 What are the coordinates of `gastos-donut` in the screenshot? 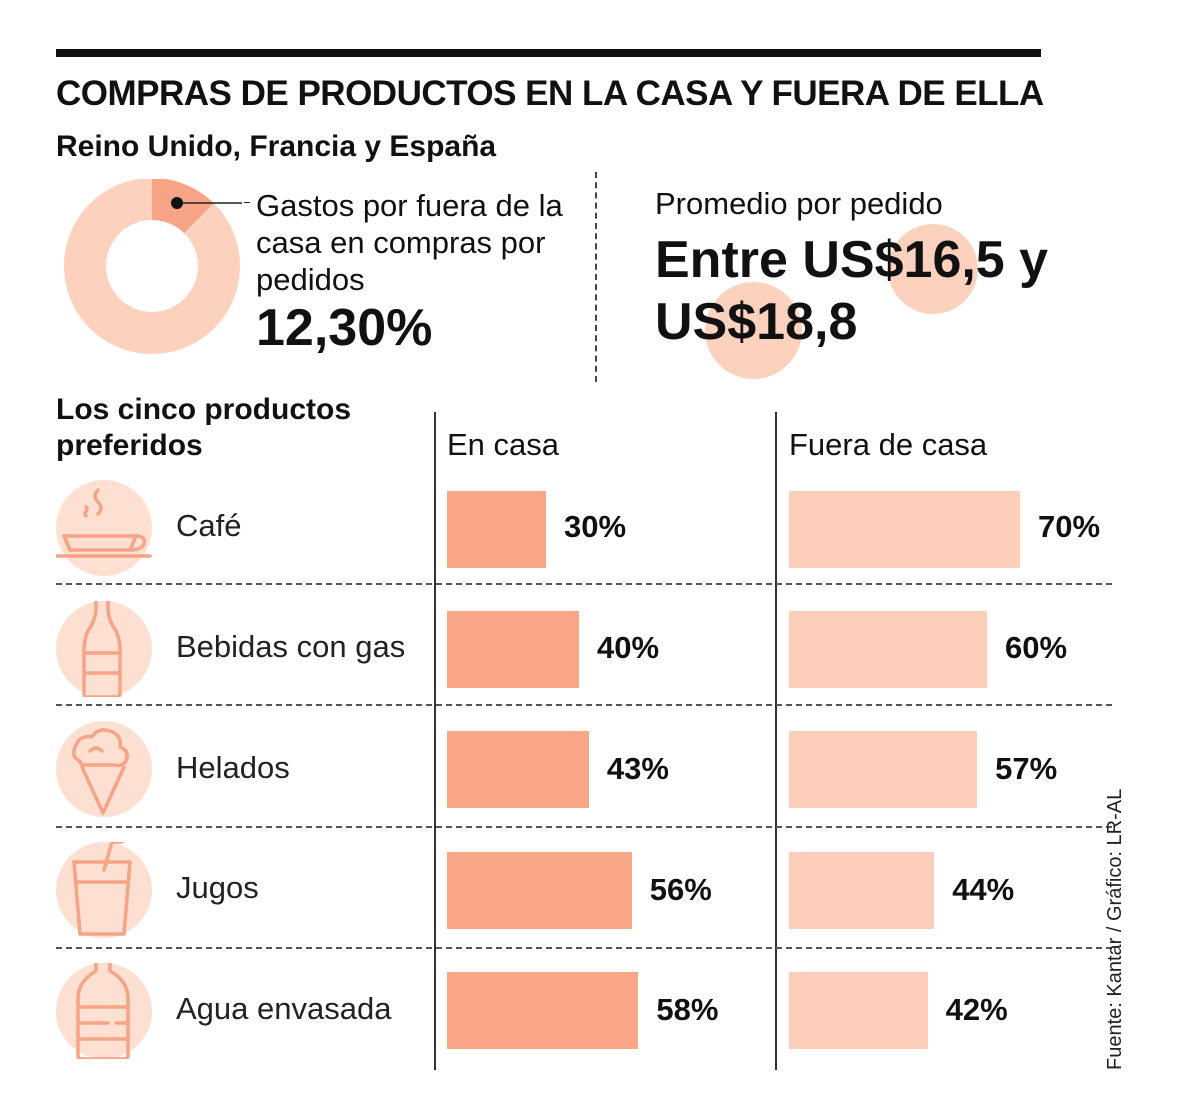 It's located at (153, 266).